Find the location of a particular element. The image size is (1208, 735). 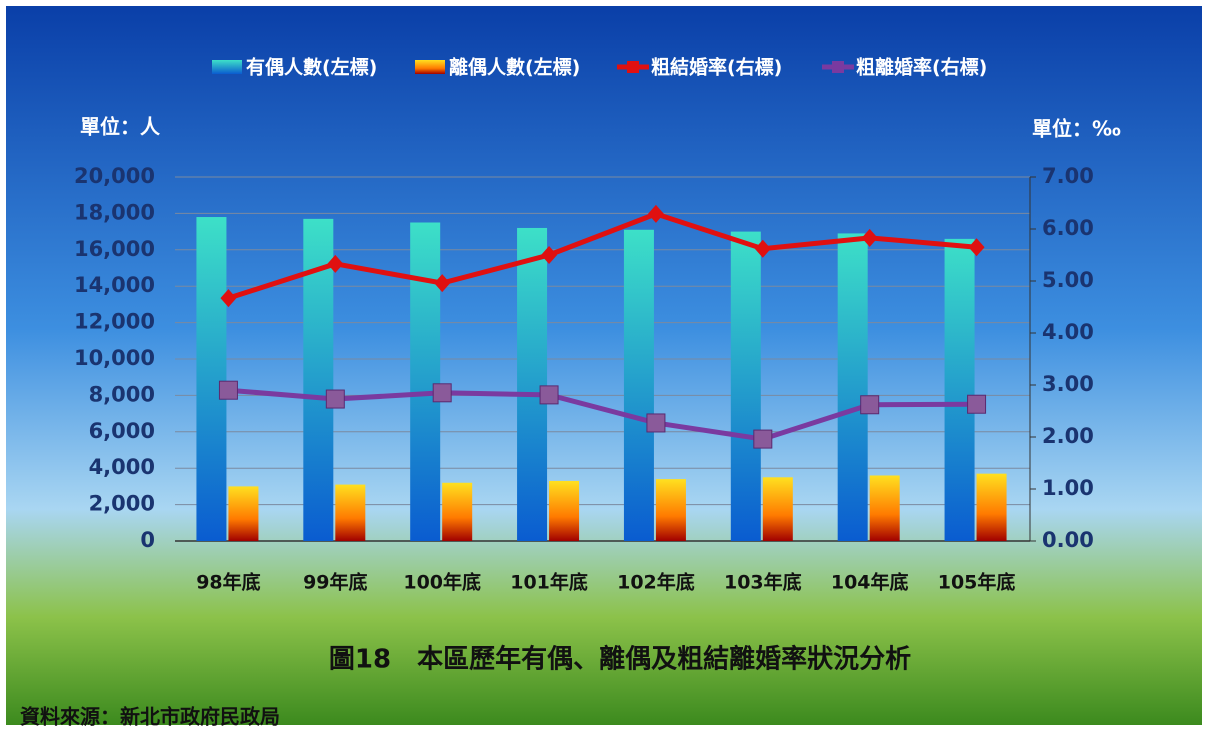

x-tick-label: 105年底 is located at coordinates (977, 582).